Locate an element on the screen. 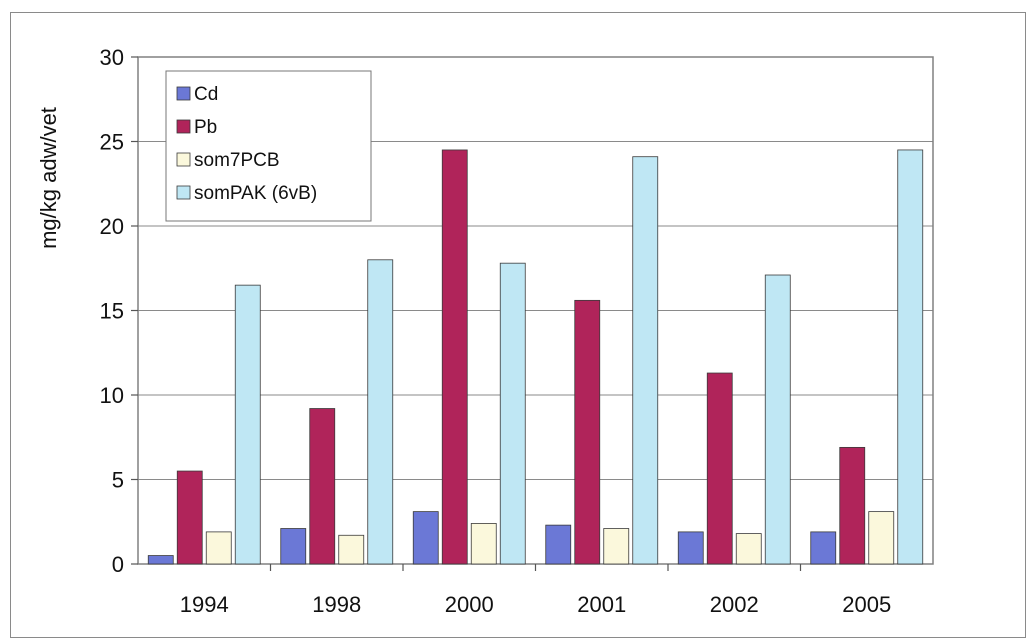  y-tick-label: 30 is located at coordinates (112, 57).